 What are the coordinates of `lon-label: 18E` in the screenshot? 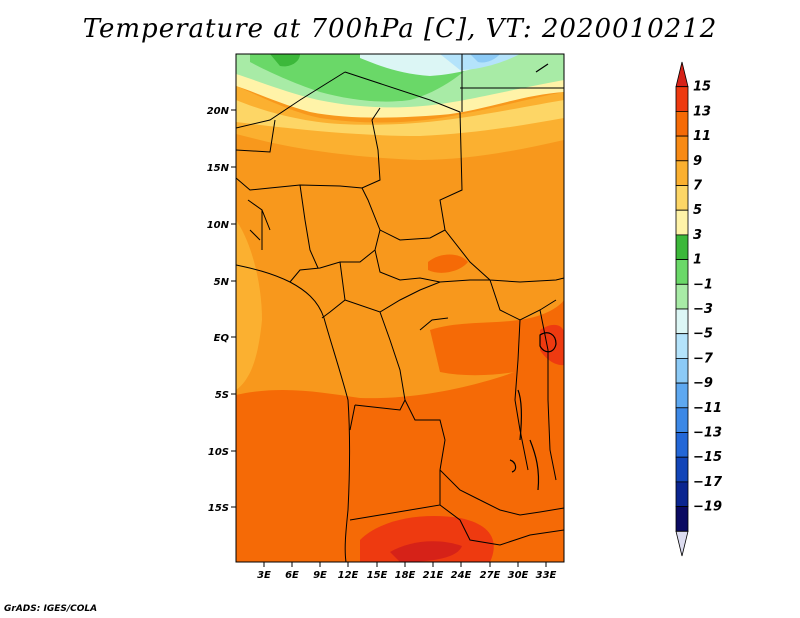 It's located at (405, 575).